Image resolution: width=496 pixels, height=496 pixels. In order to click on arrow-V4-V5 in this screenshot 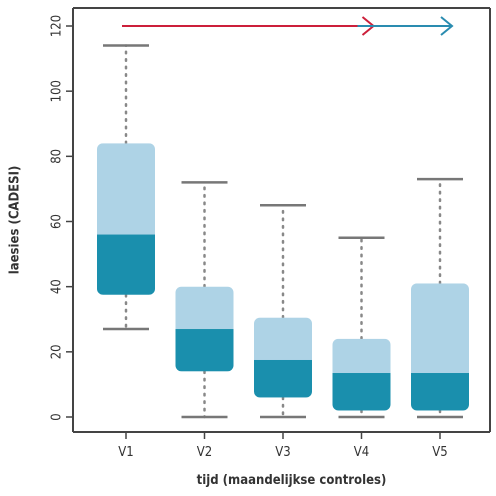, I will do `click(405, 26)`.